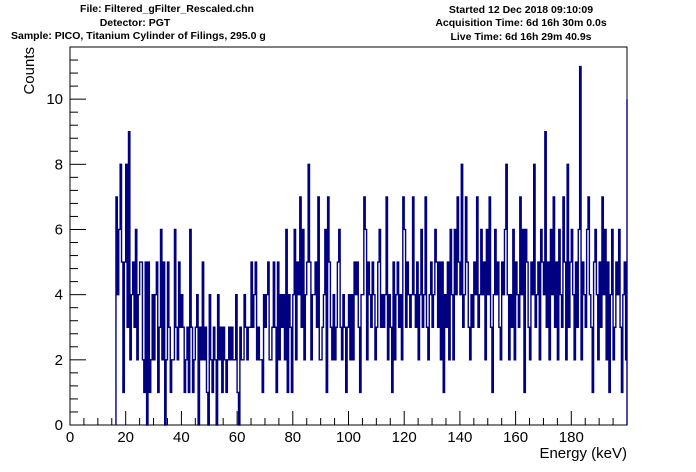 The width and height of the screenshot is (696, 472). I want to click on x-tick-label: 60, so click(237, 437).